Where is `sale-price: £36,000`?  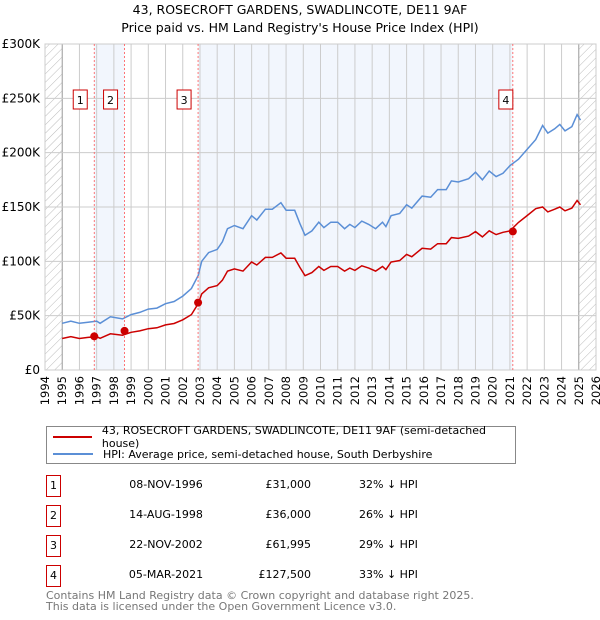
sale-price: £36,000 is located at coordinates (288, 514).